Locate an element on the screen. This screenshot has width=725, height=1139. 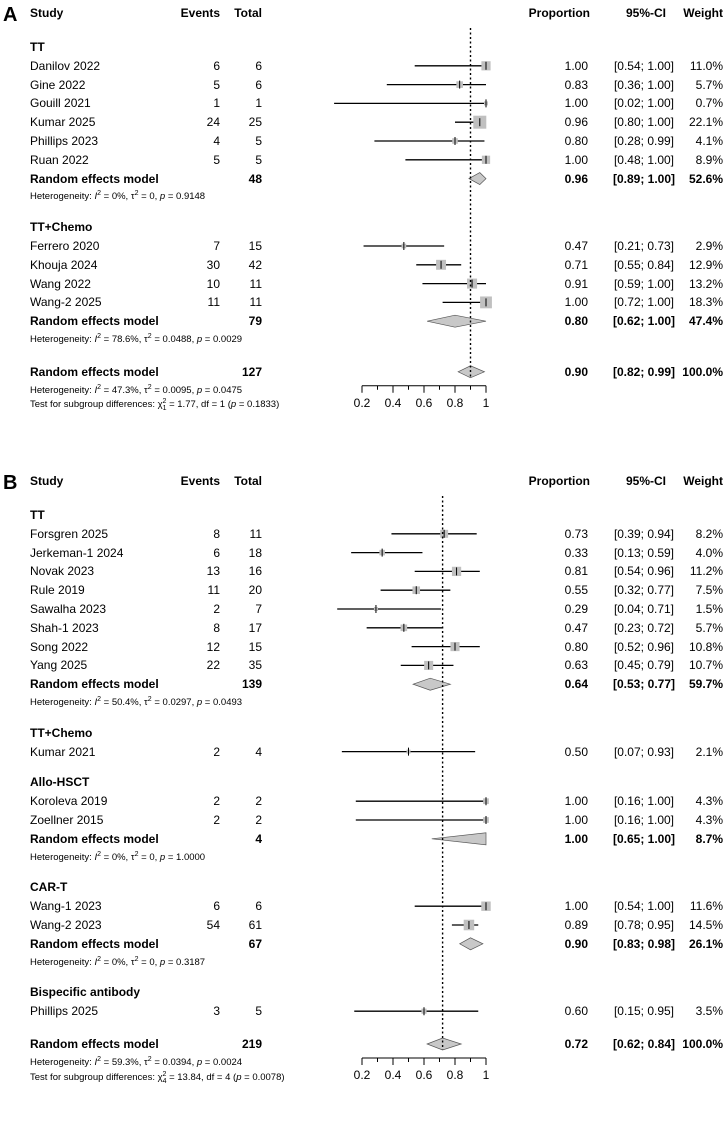
events-value: 4 is located at coordinates (216, 141).